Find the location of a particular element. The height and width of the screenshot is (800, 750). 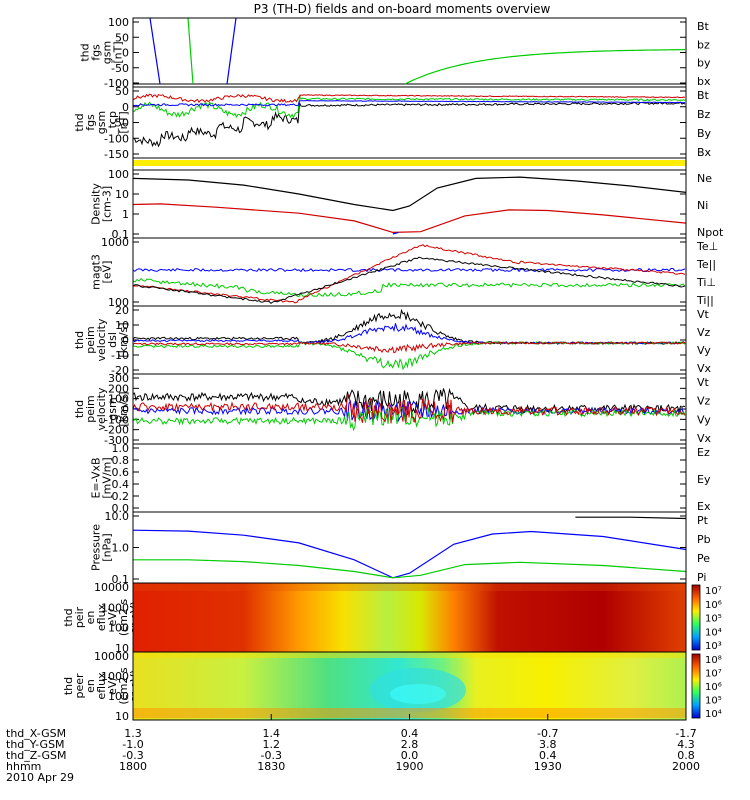

legend-pb: Pb is located at coordinates (704, 539).